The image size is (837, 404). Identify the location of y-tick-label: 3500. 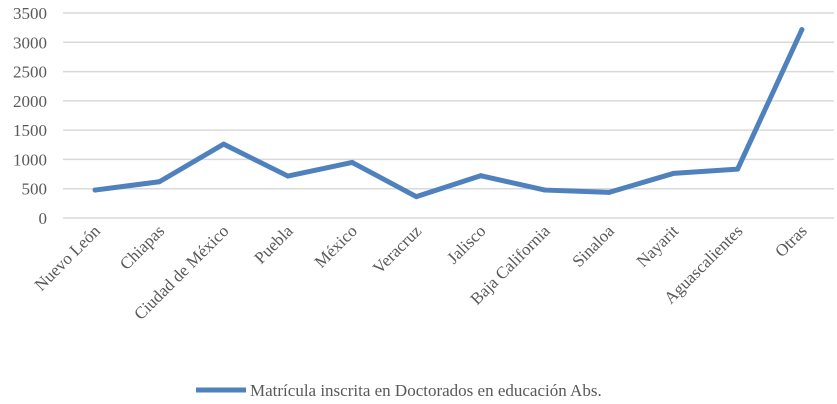
(30, 13).